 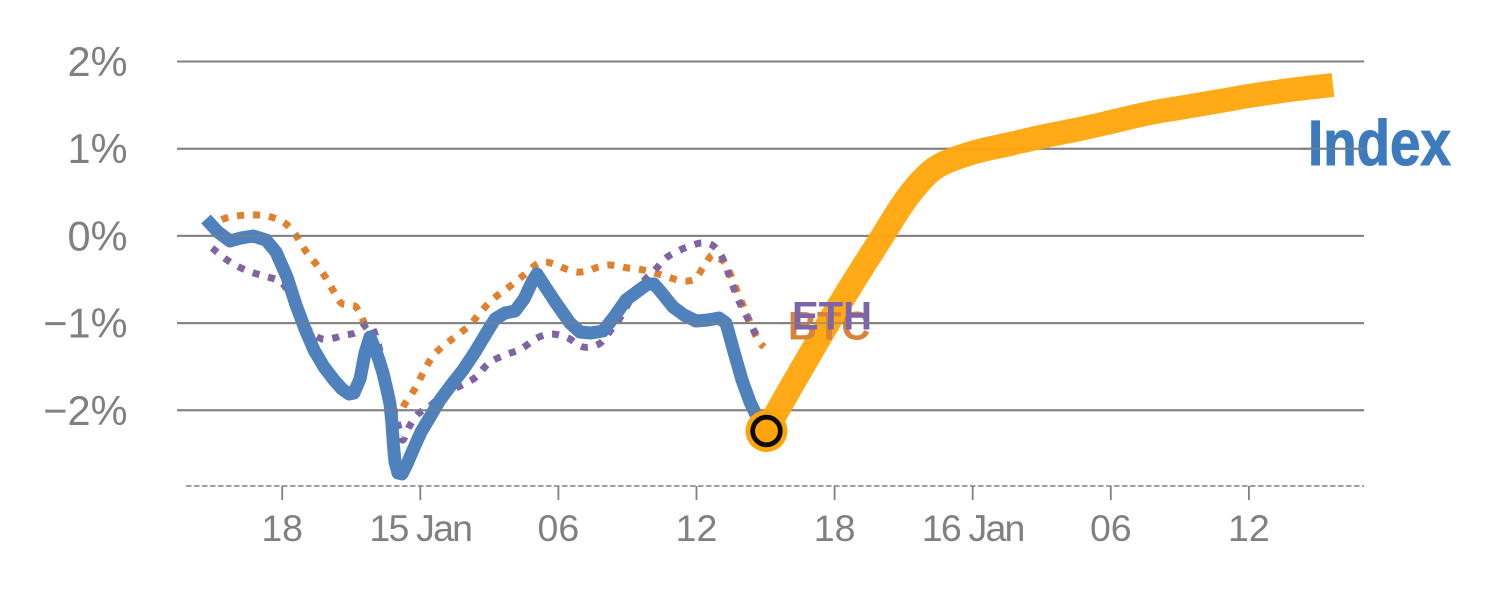 I want to click on svg-text: 2%, so click(x=98, y=61).